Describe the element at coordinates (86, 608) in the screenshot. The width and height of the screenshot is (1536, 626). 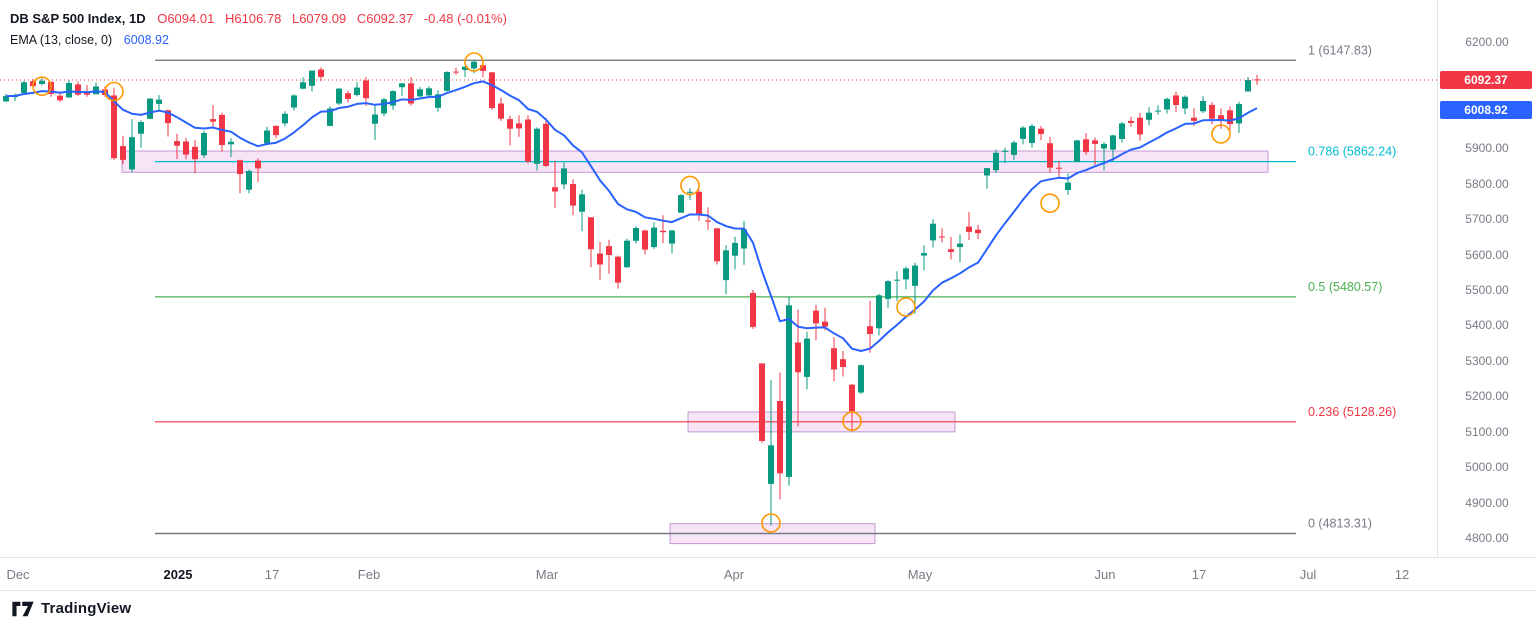
I see `tradingview-wordmark: TradingView` at that location.